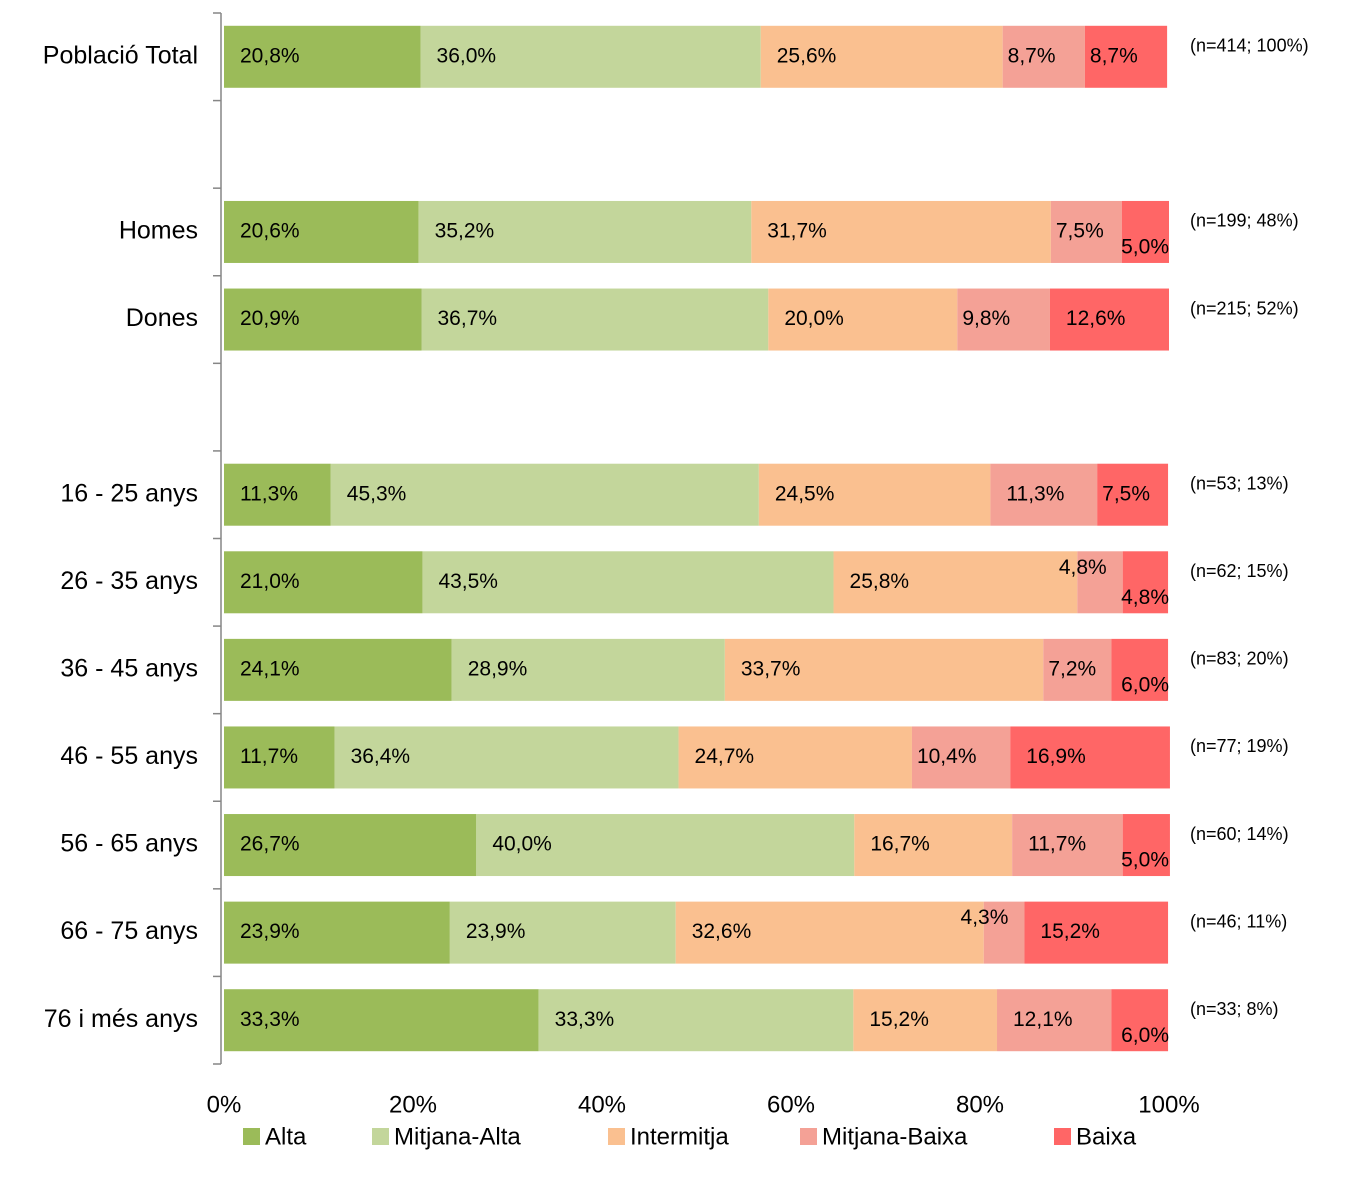 This screenshot has width=1346, height=1177. What do you see at coordinates (895, 1136) in the screenshot?
I see `legend-label: Mitjana-Baixa` at bounding box center [895, 1136].